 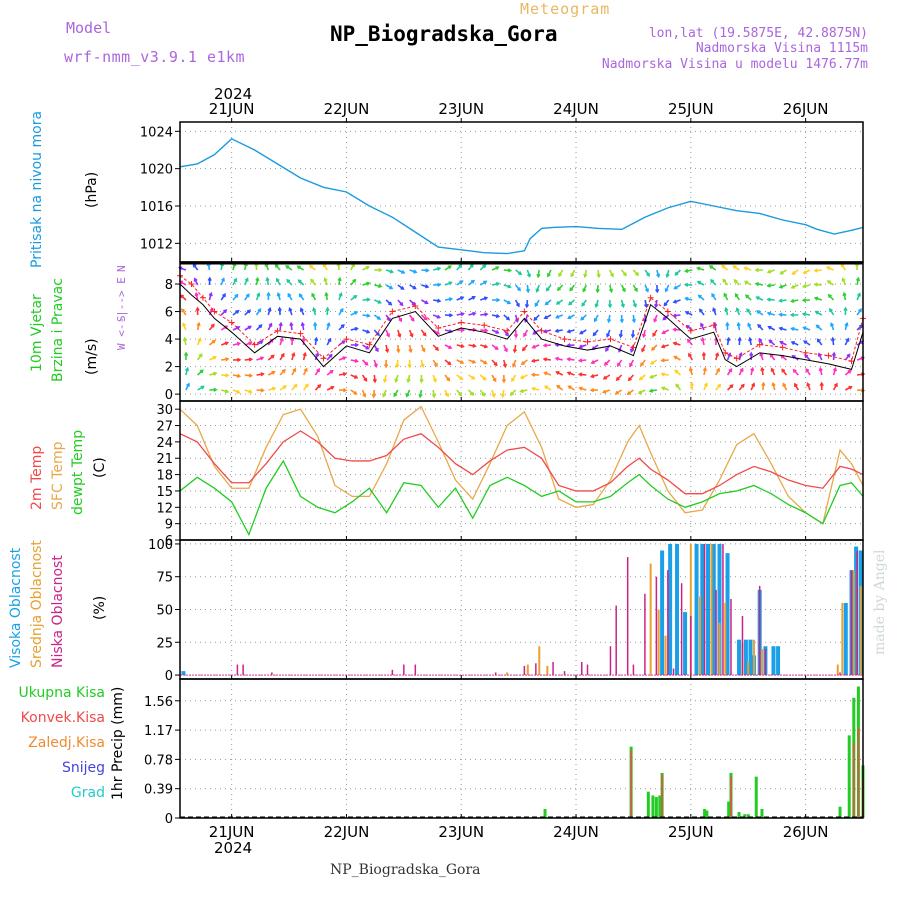 What do you see at coordinates (521, 318) in the screenshot?
I see `wind-gust-line` at bounding box center [521, 318].